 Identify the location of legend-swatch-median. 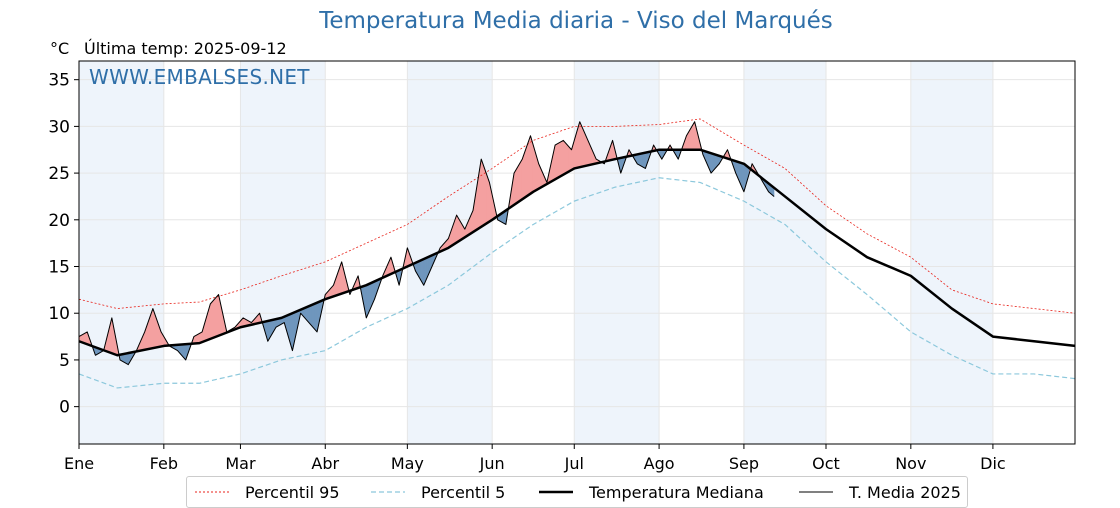
(556, 492).